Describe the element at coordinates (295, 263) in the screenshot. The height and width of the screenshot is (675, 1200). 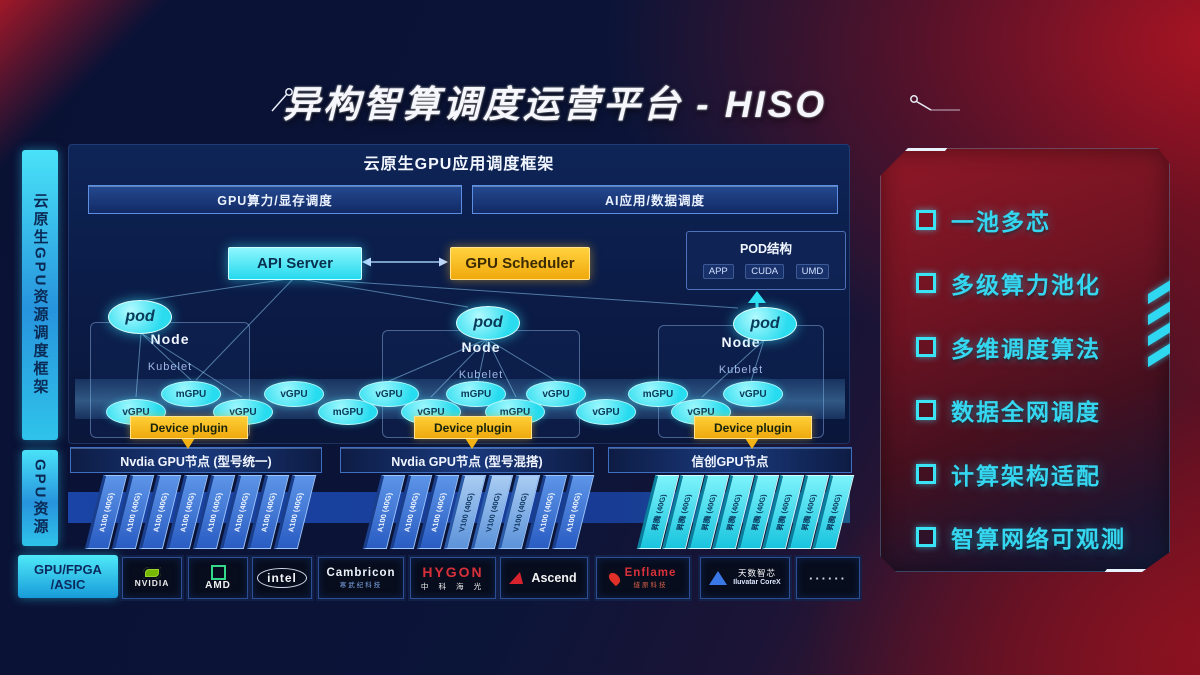
I see `api-server-box: API Server` at that location.